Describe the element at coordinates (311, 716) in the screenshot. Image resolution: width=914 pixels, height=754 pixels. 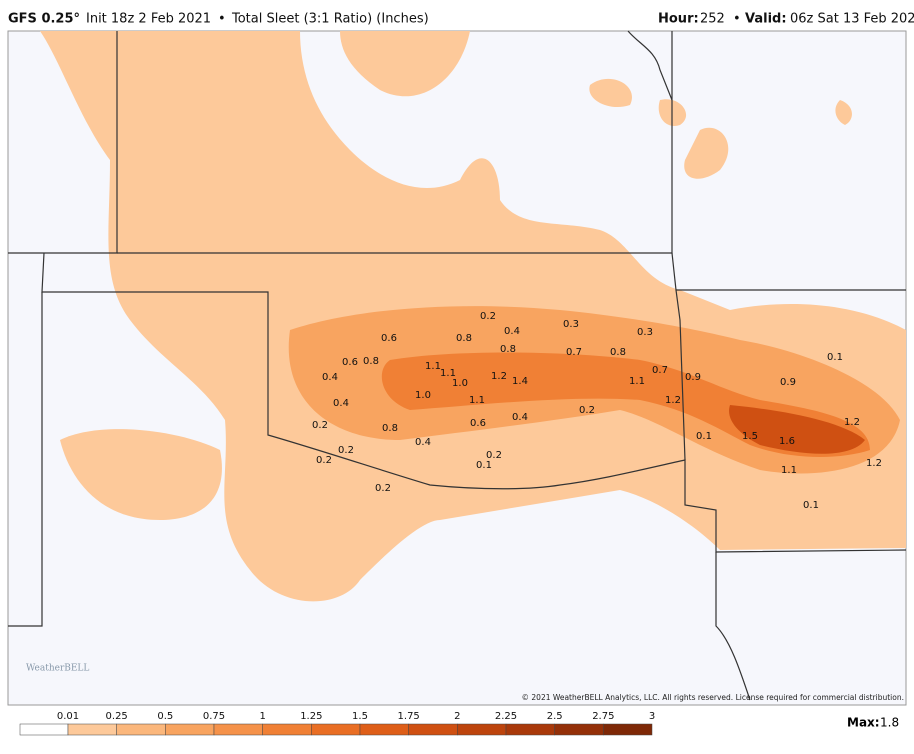
I see `colorbar-tick: 1.25` at that location.